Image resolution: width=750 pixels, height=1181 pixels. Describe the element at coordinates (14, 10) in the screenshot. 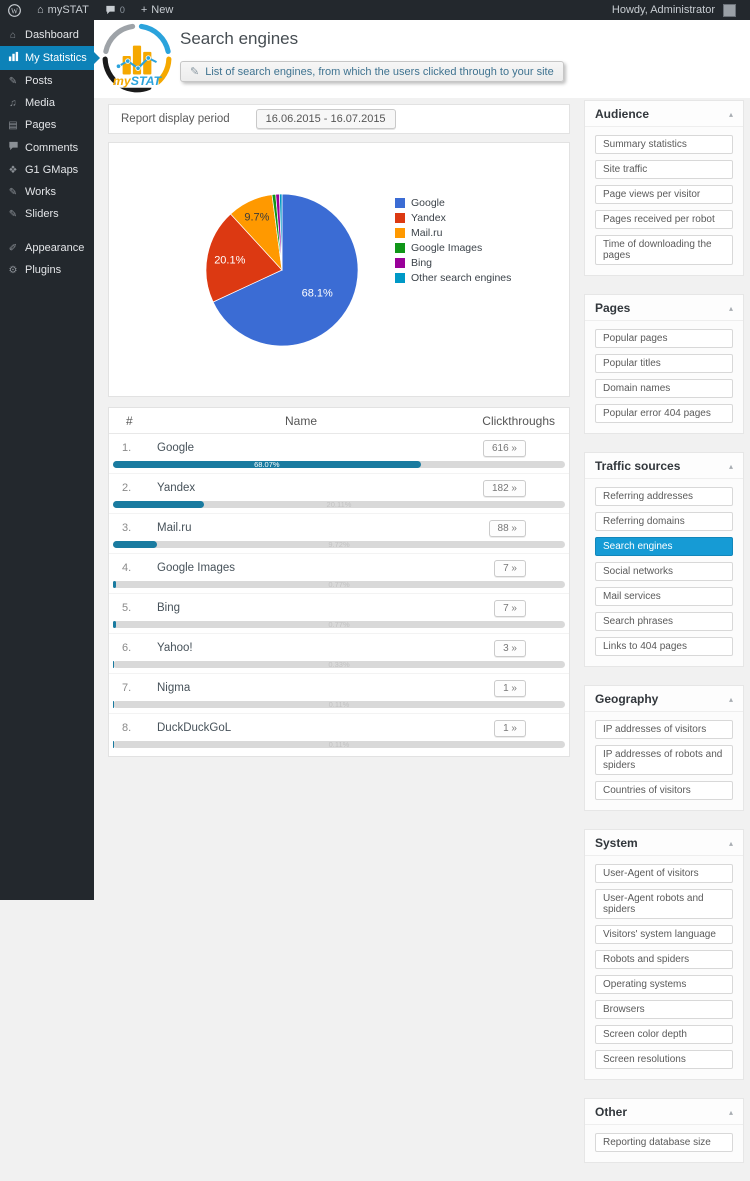

I see `wp-logo: W` at that location.